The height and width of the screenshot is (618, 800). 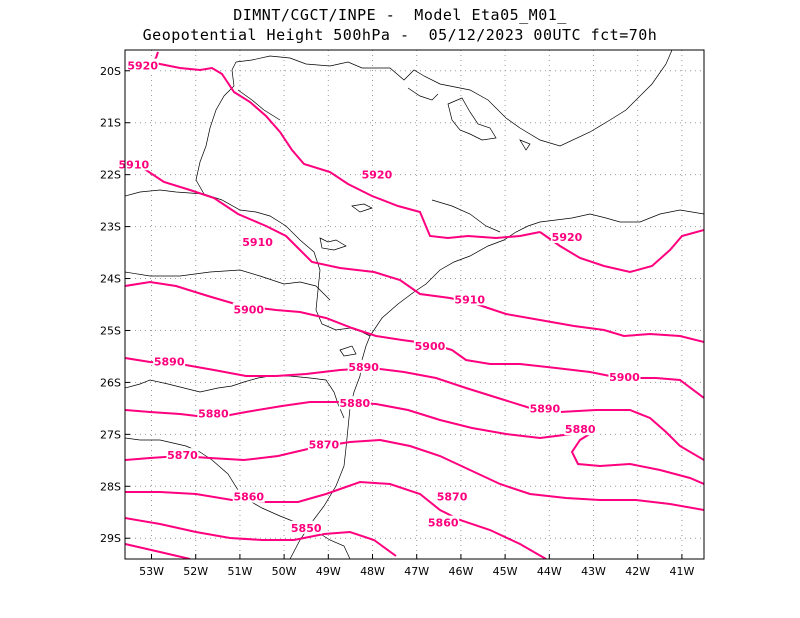 I want to click on contour-label: 5850, so click(x=306, y=528).